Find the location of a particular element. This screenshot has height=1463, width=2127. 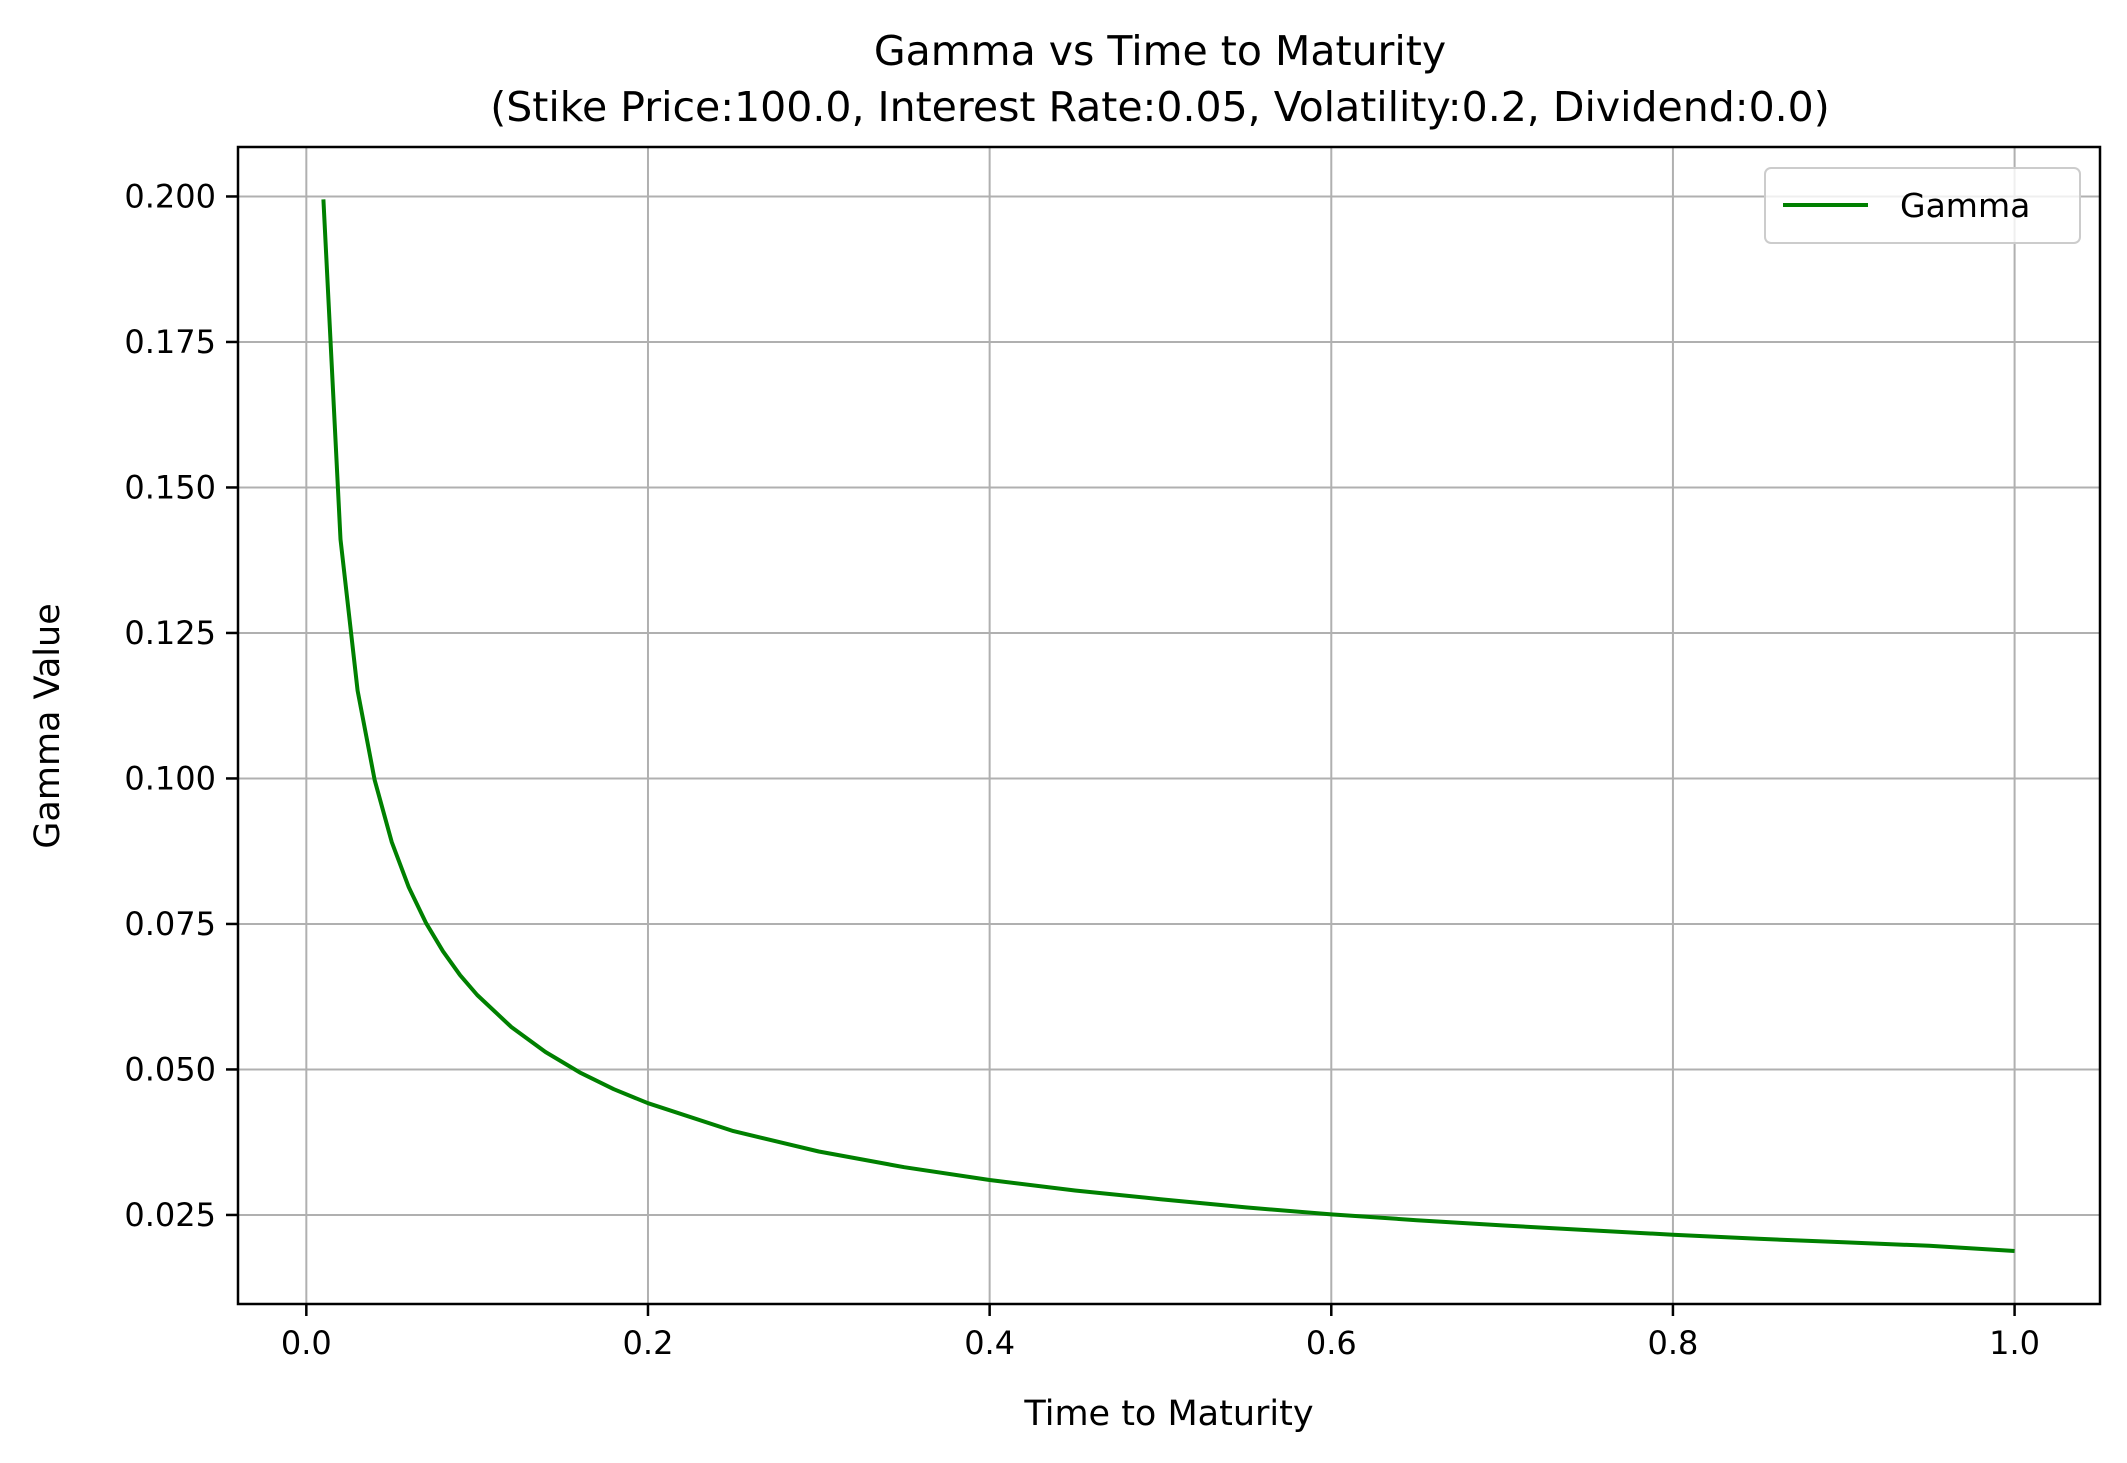

y-tick-label: 0.200 is located at coordinates (170, 196).